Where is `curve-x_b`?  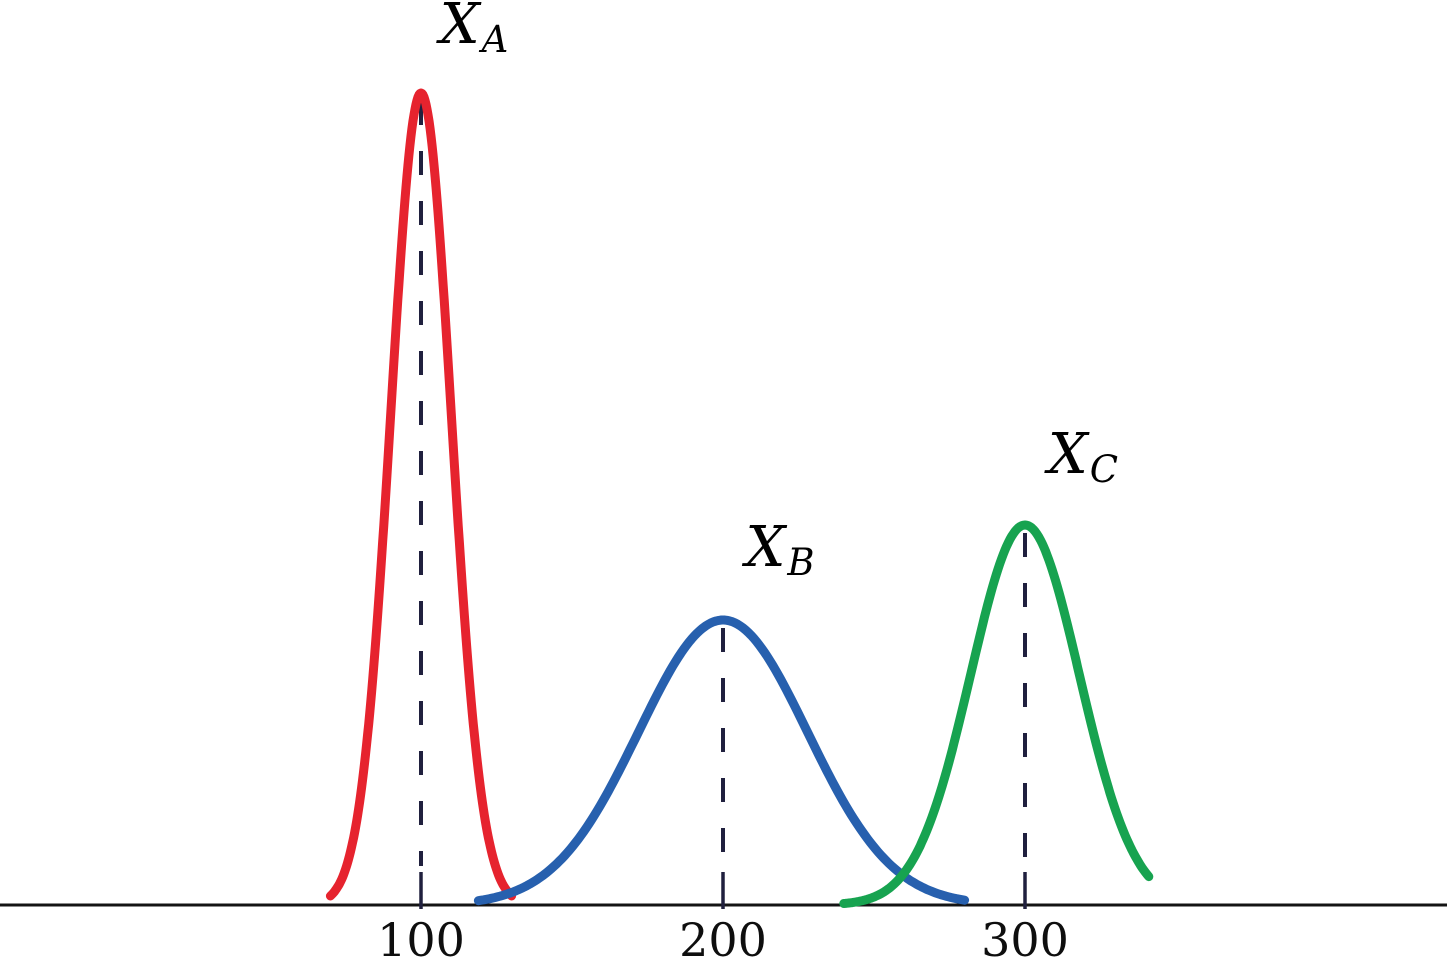
curve-x_b is located at coordinates (721, 760).